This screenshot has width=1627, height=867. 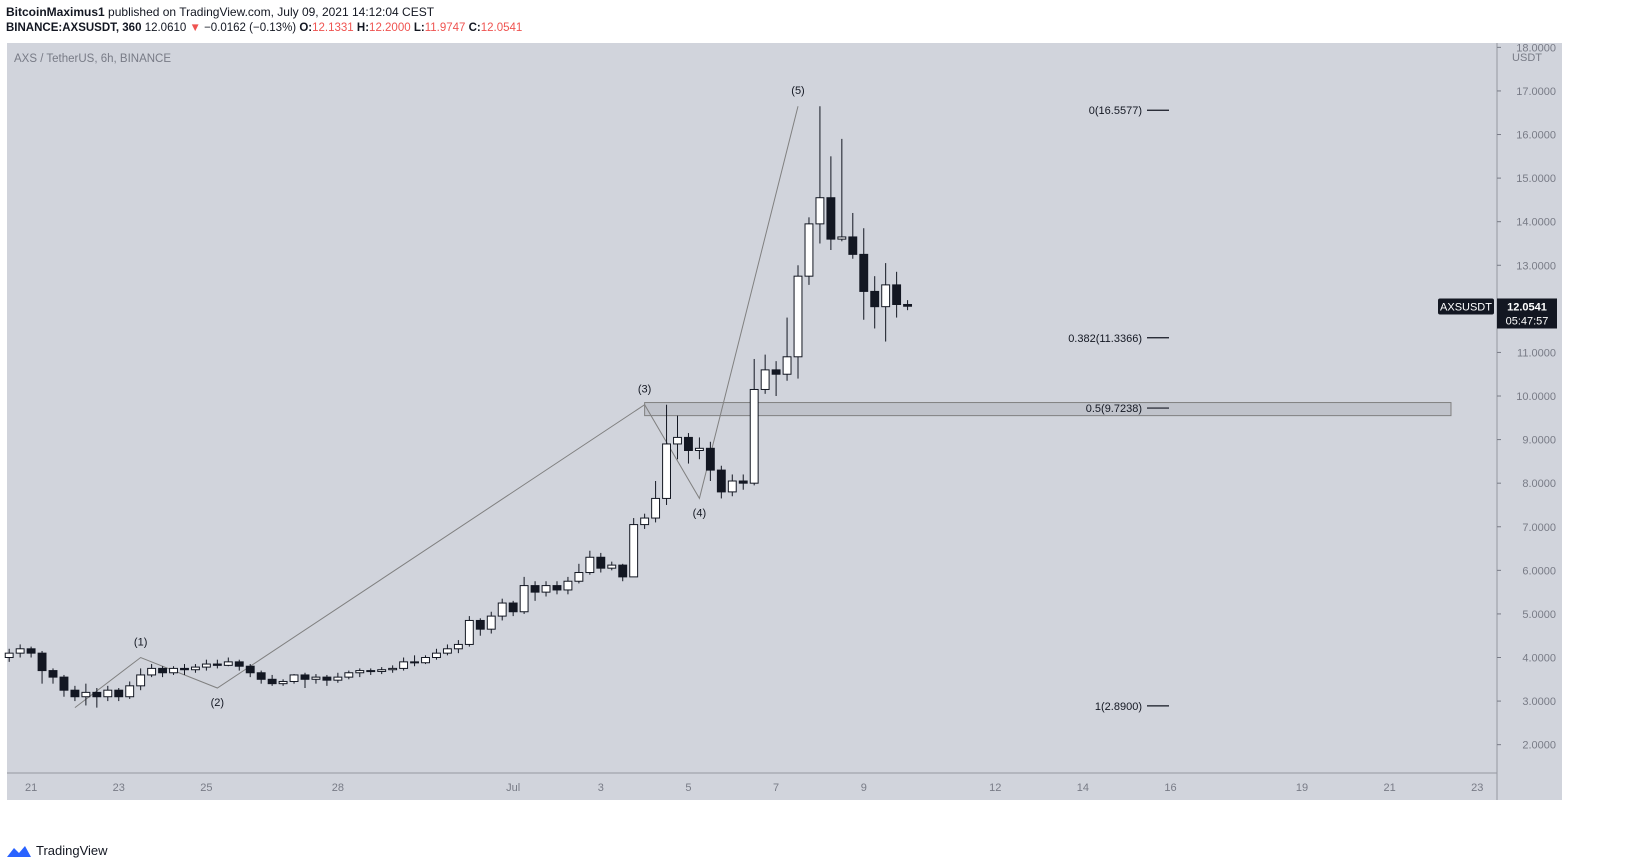 What do you see at coordinates (1539, 746) in the screenshot?
I see `price-tick-label: 2.0000` at bounding box center [1539, 746].